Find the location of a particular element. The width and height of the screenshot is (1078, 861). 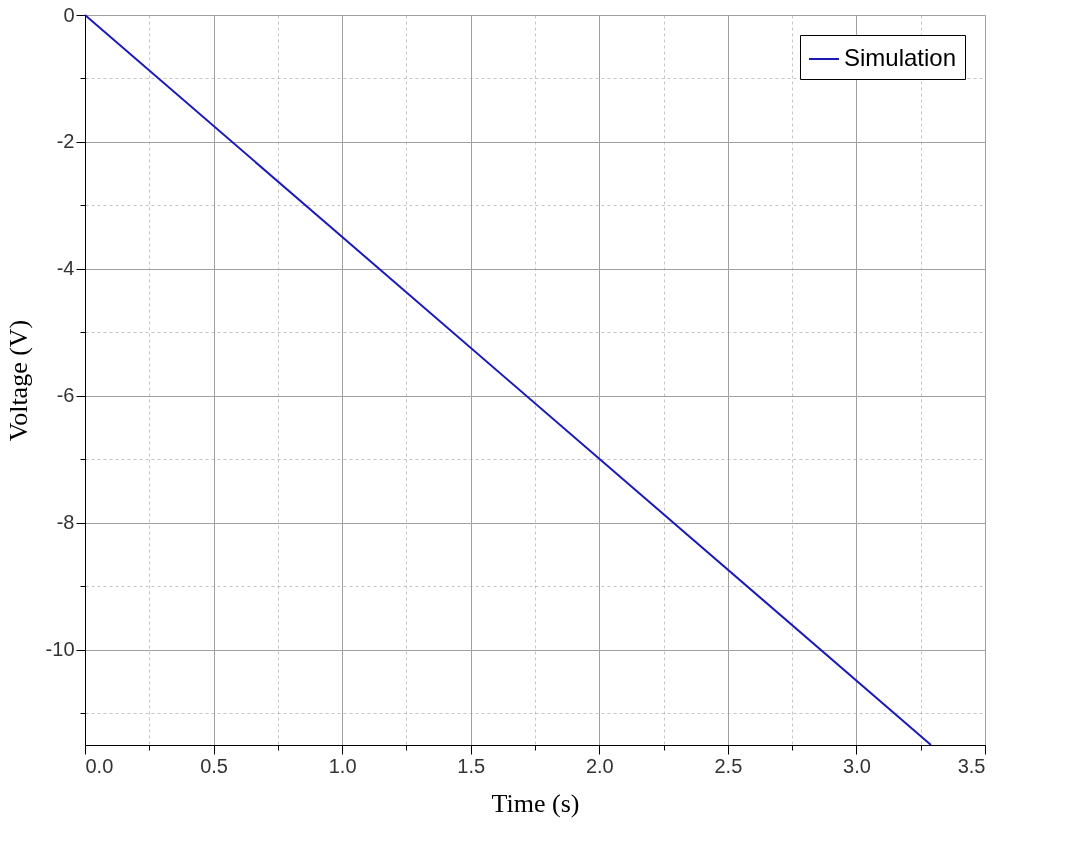

y-tick-label: -6 is located at coordinates (65, 395).